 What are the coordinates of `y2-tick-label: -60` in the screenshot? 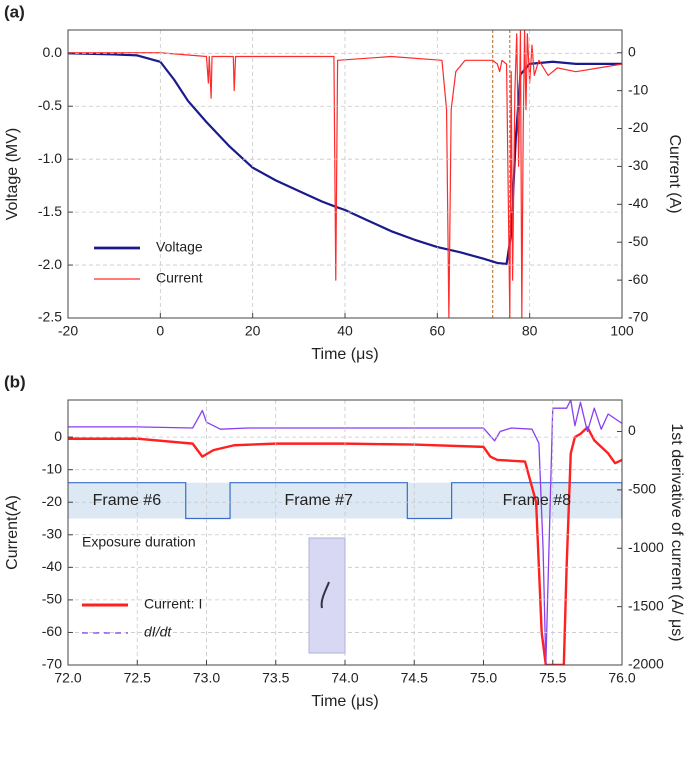 It's located at (638, 279).